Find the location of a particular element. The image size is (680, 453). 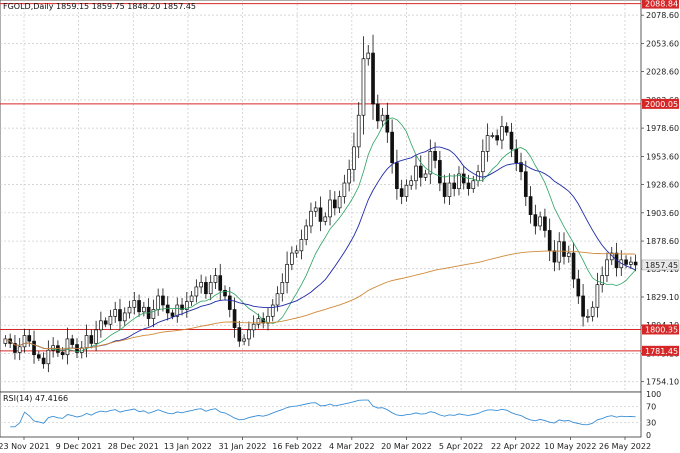

price-tick-label: 1978.60 is located at coordinates (662, 128).